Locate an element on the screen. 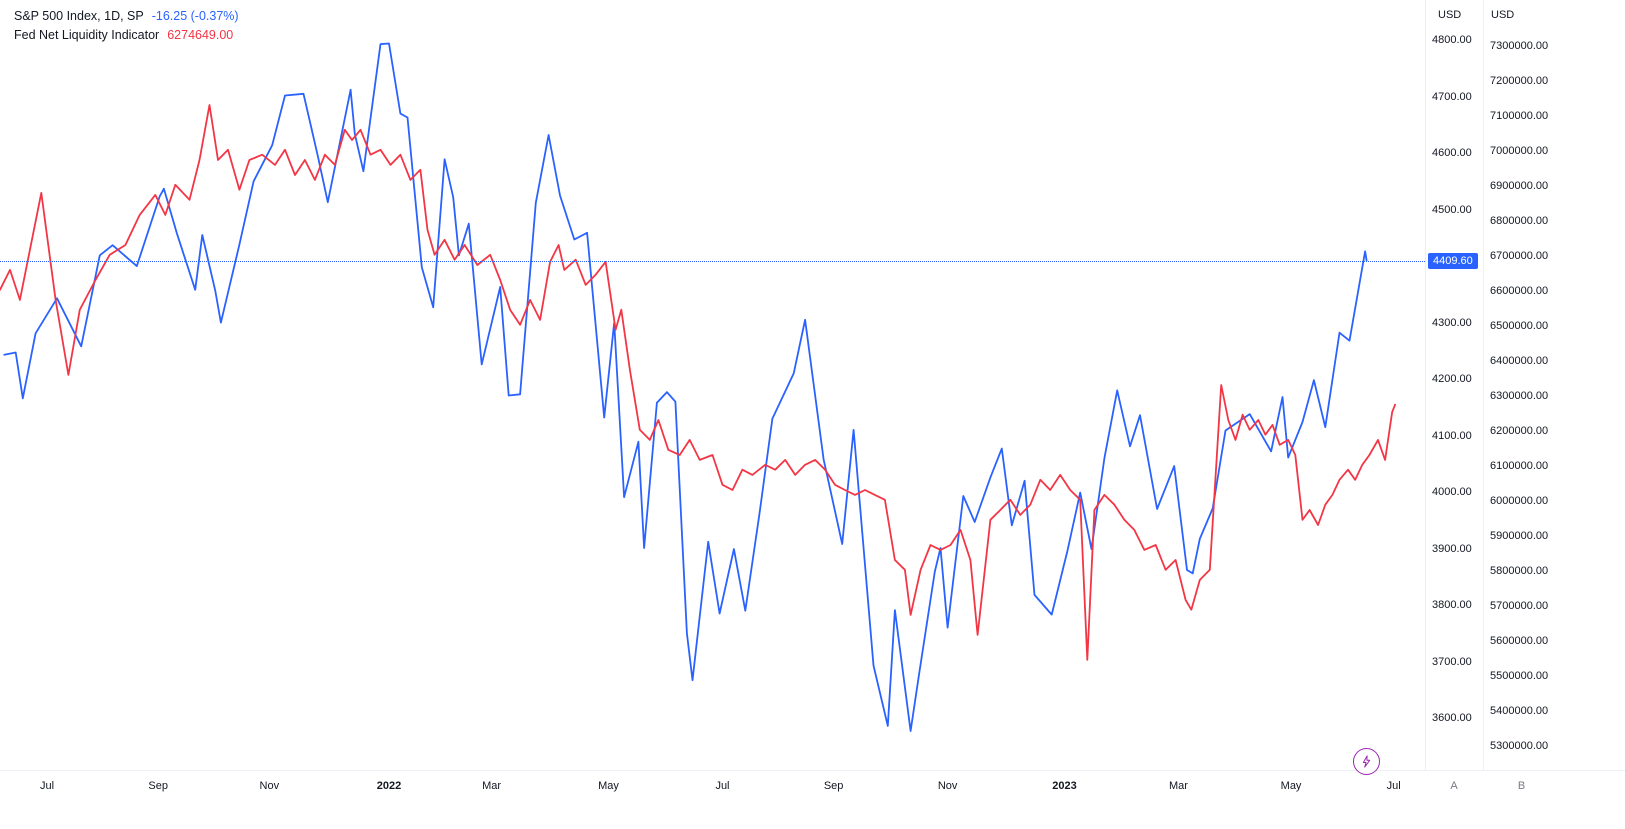 The width and height of the screenshot is (1625, 829). price-tick: 6200000.00 is located at coordinates (1519, 430).